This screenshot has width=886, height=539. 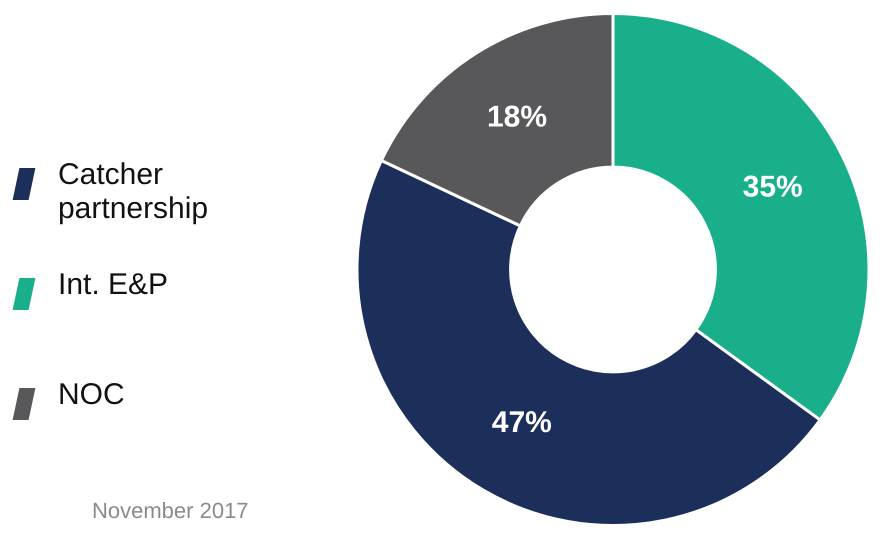 I want to click on text: November 2017, so click(x=170, y=511).